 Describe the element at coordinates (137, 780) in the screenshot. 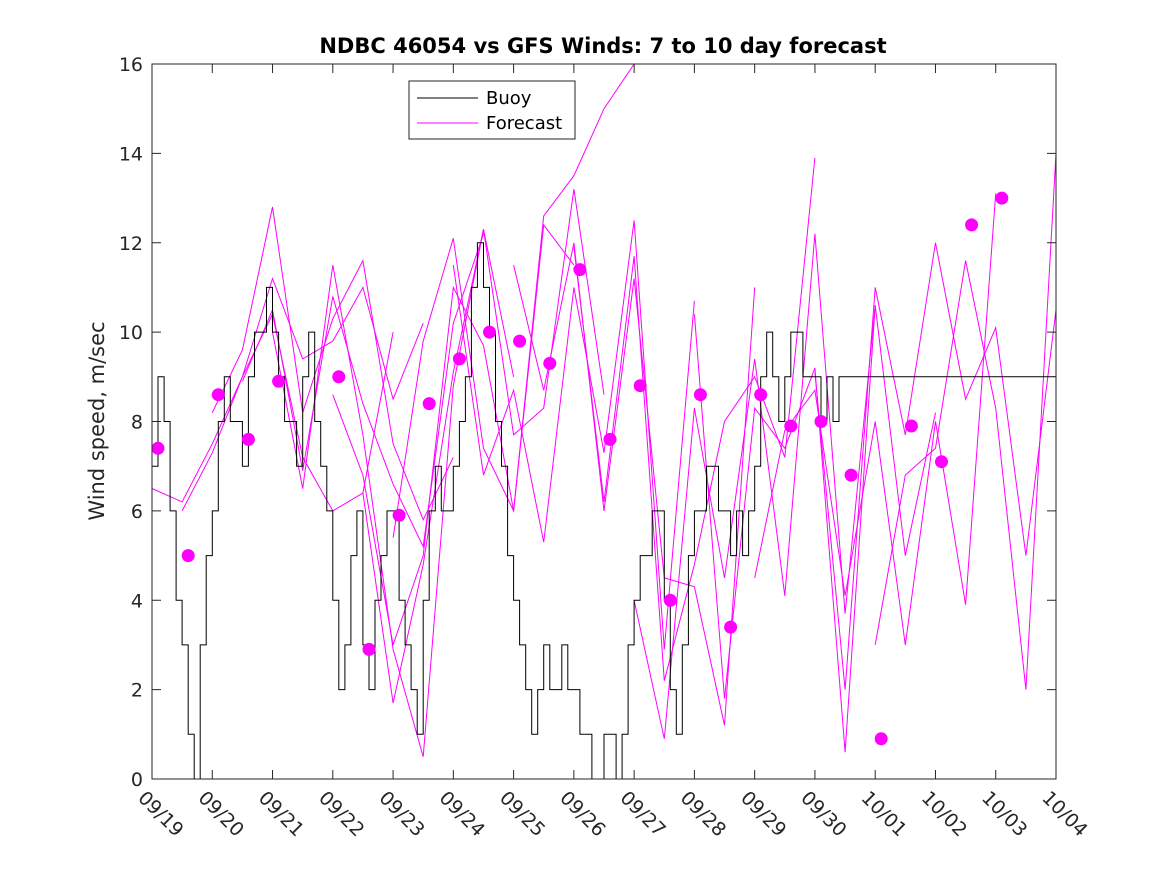

I see `y-tick-label: 0` at that location.